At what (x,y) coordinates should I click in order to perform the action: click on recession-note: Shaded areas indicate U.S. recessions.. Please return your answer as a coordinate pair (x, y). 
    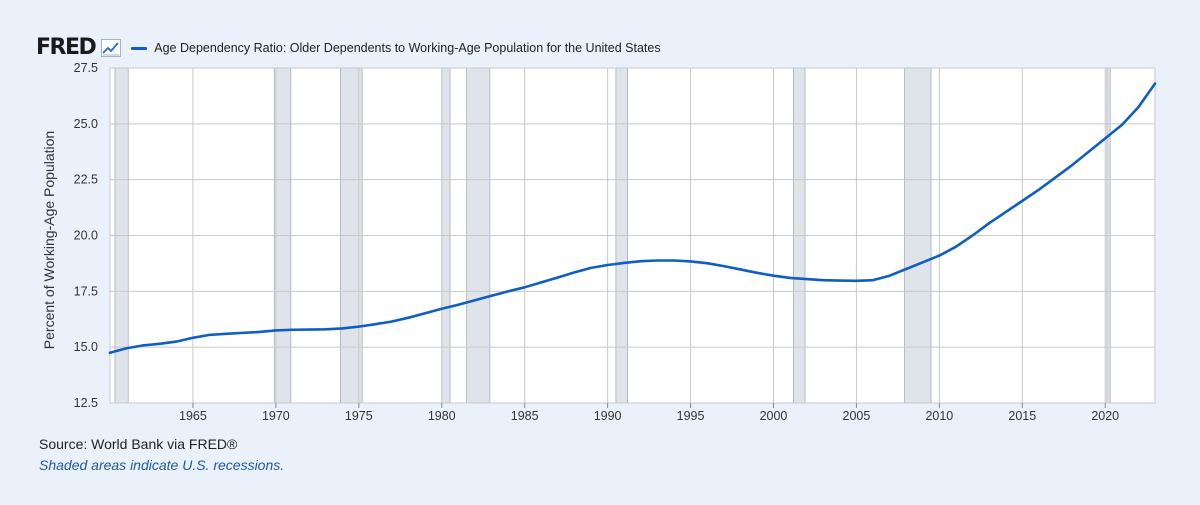
    Looking at the image, I should click on (162, 465).